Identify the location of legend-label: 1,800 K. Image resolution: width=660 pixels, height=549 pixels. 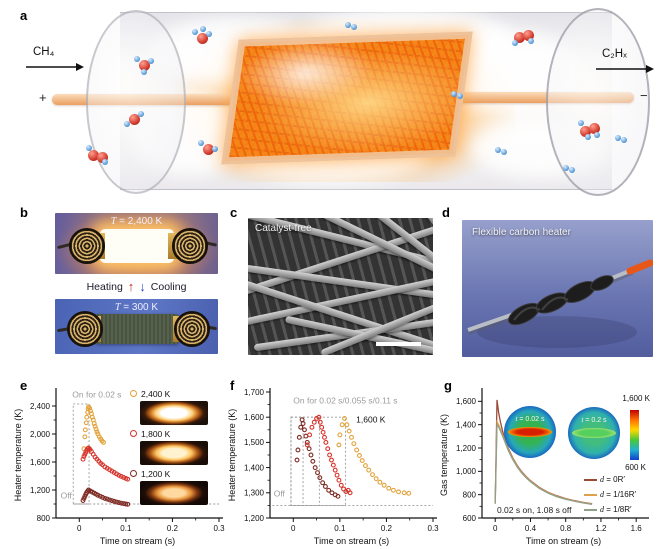
(156, 433).